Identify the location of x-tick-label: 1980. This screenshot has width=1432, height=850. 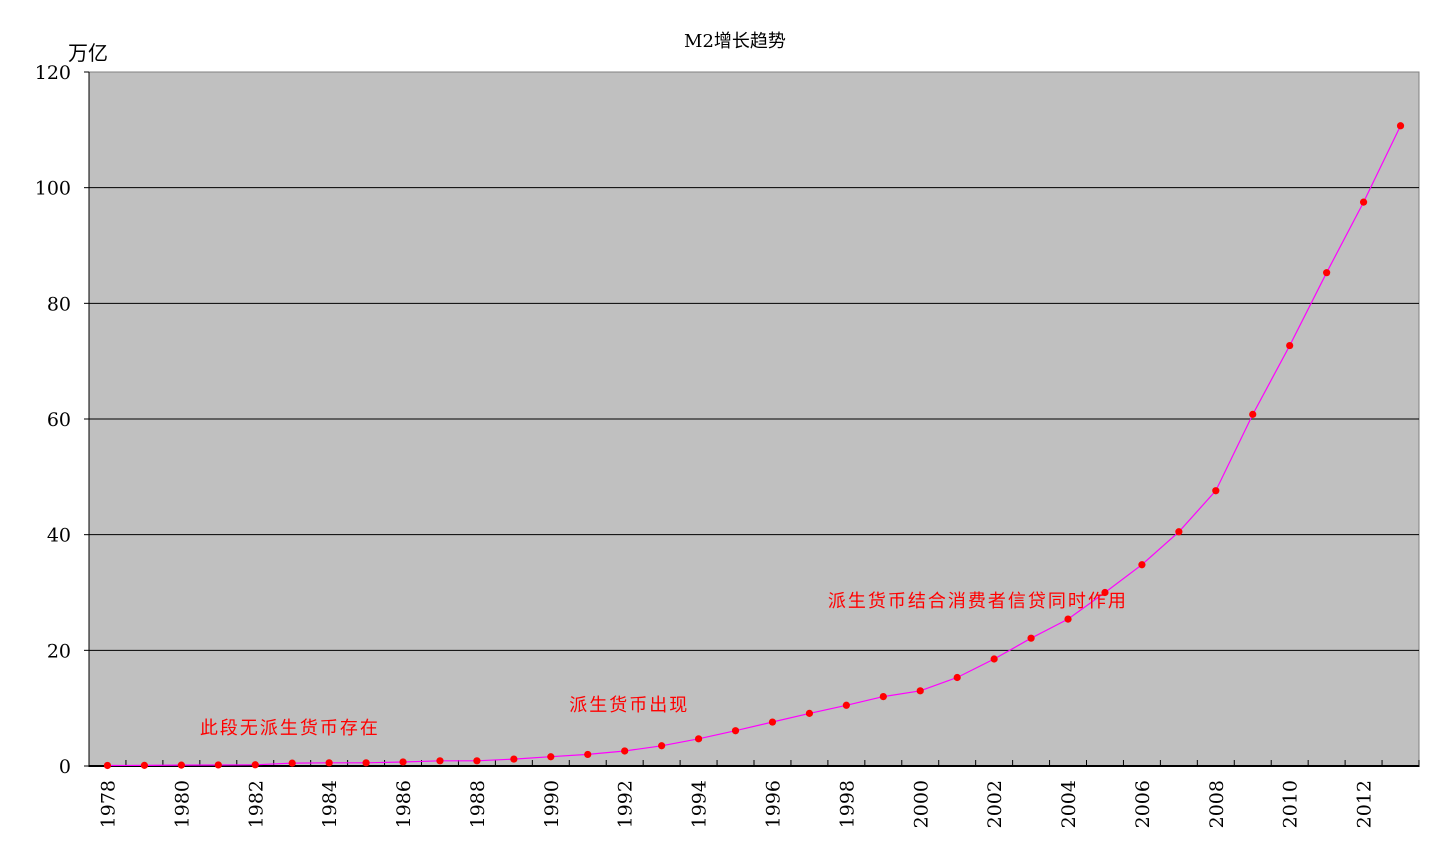
(182, 804).